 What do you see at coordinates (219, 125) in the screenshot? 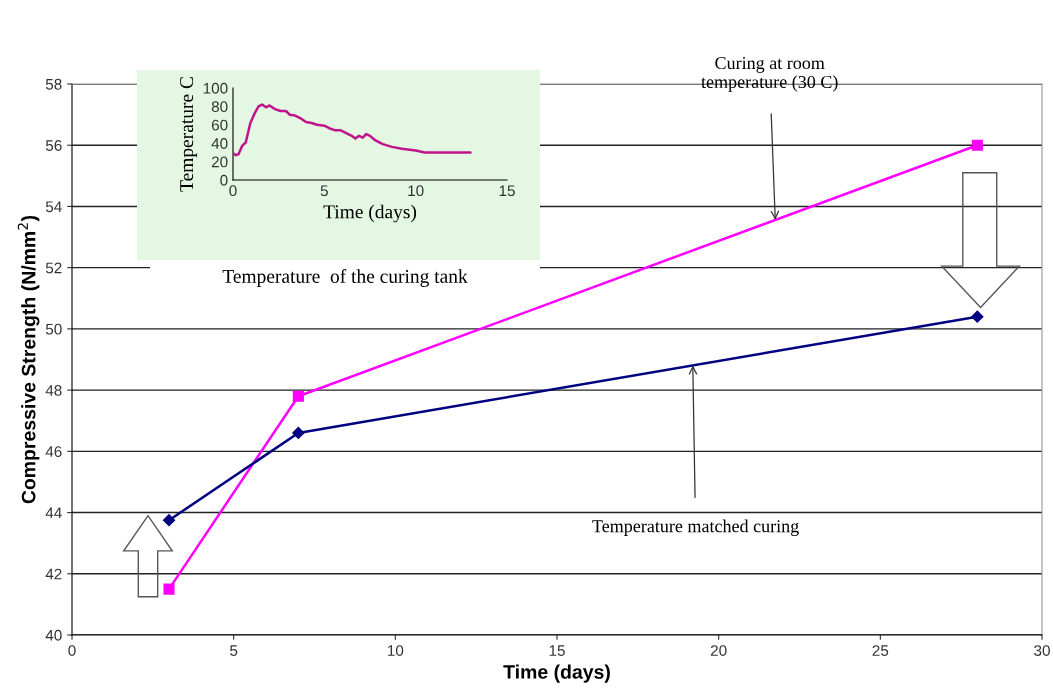
I see `y-tick-label: 60` at bounding box center [219, 125].